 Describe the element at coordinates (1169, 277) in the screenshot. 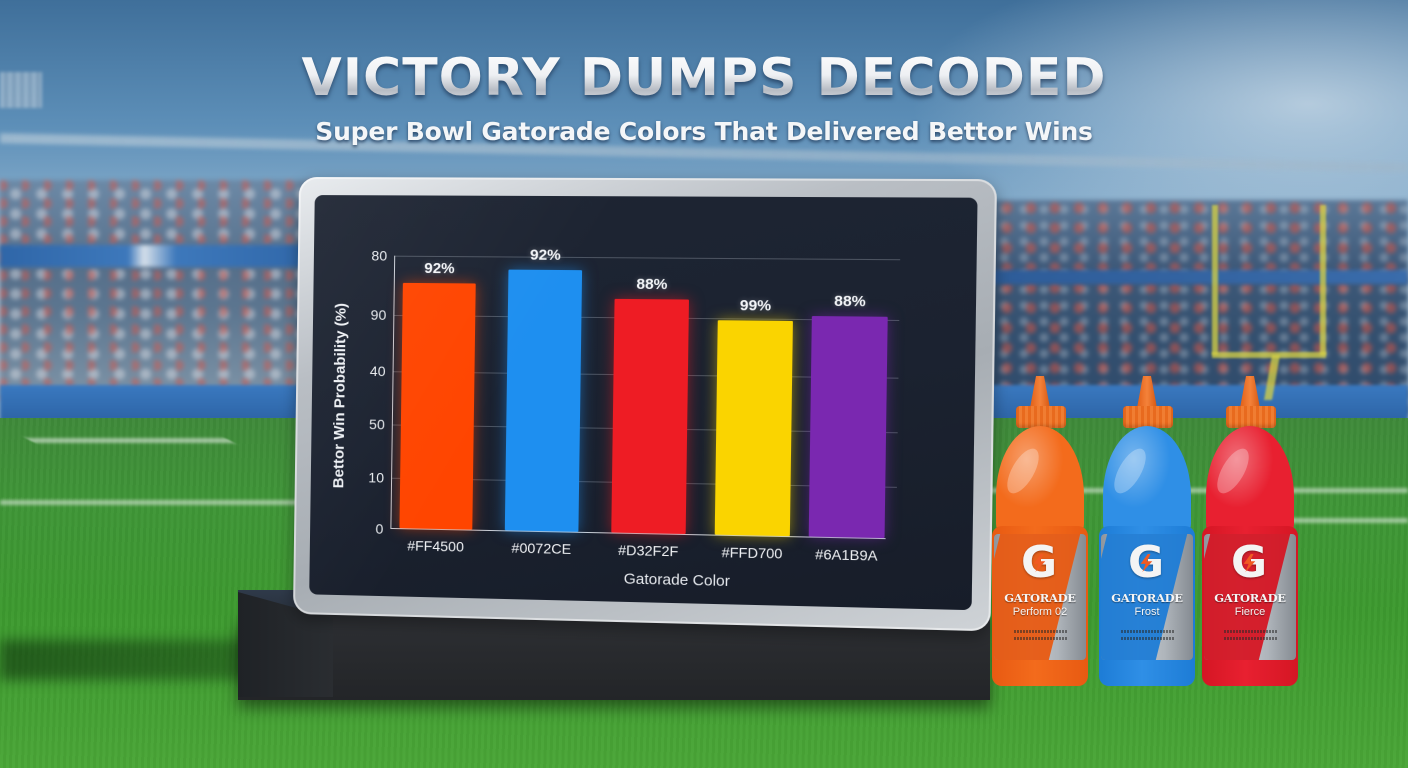

I see `stadium-banner-right` at that location.